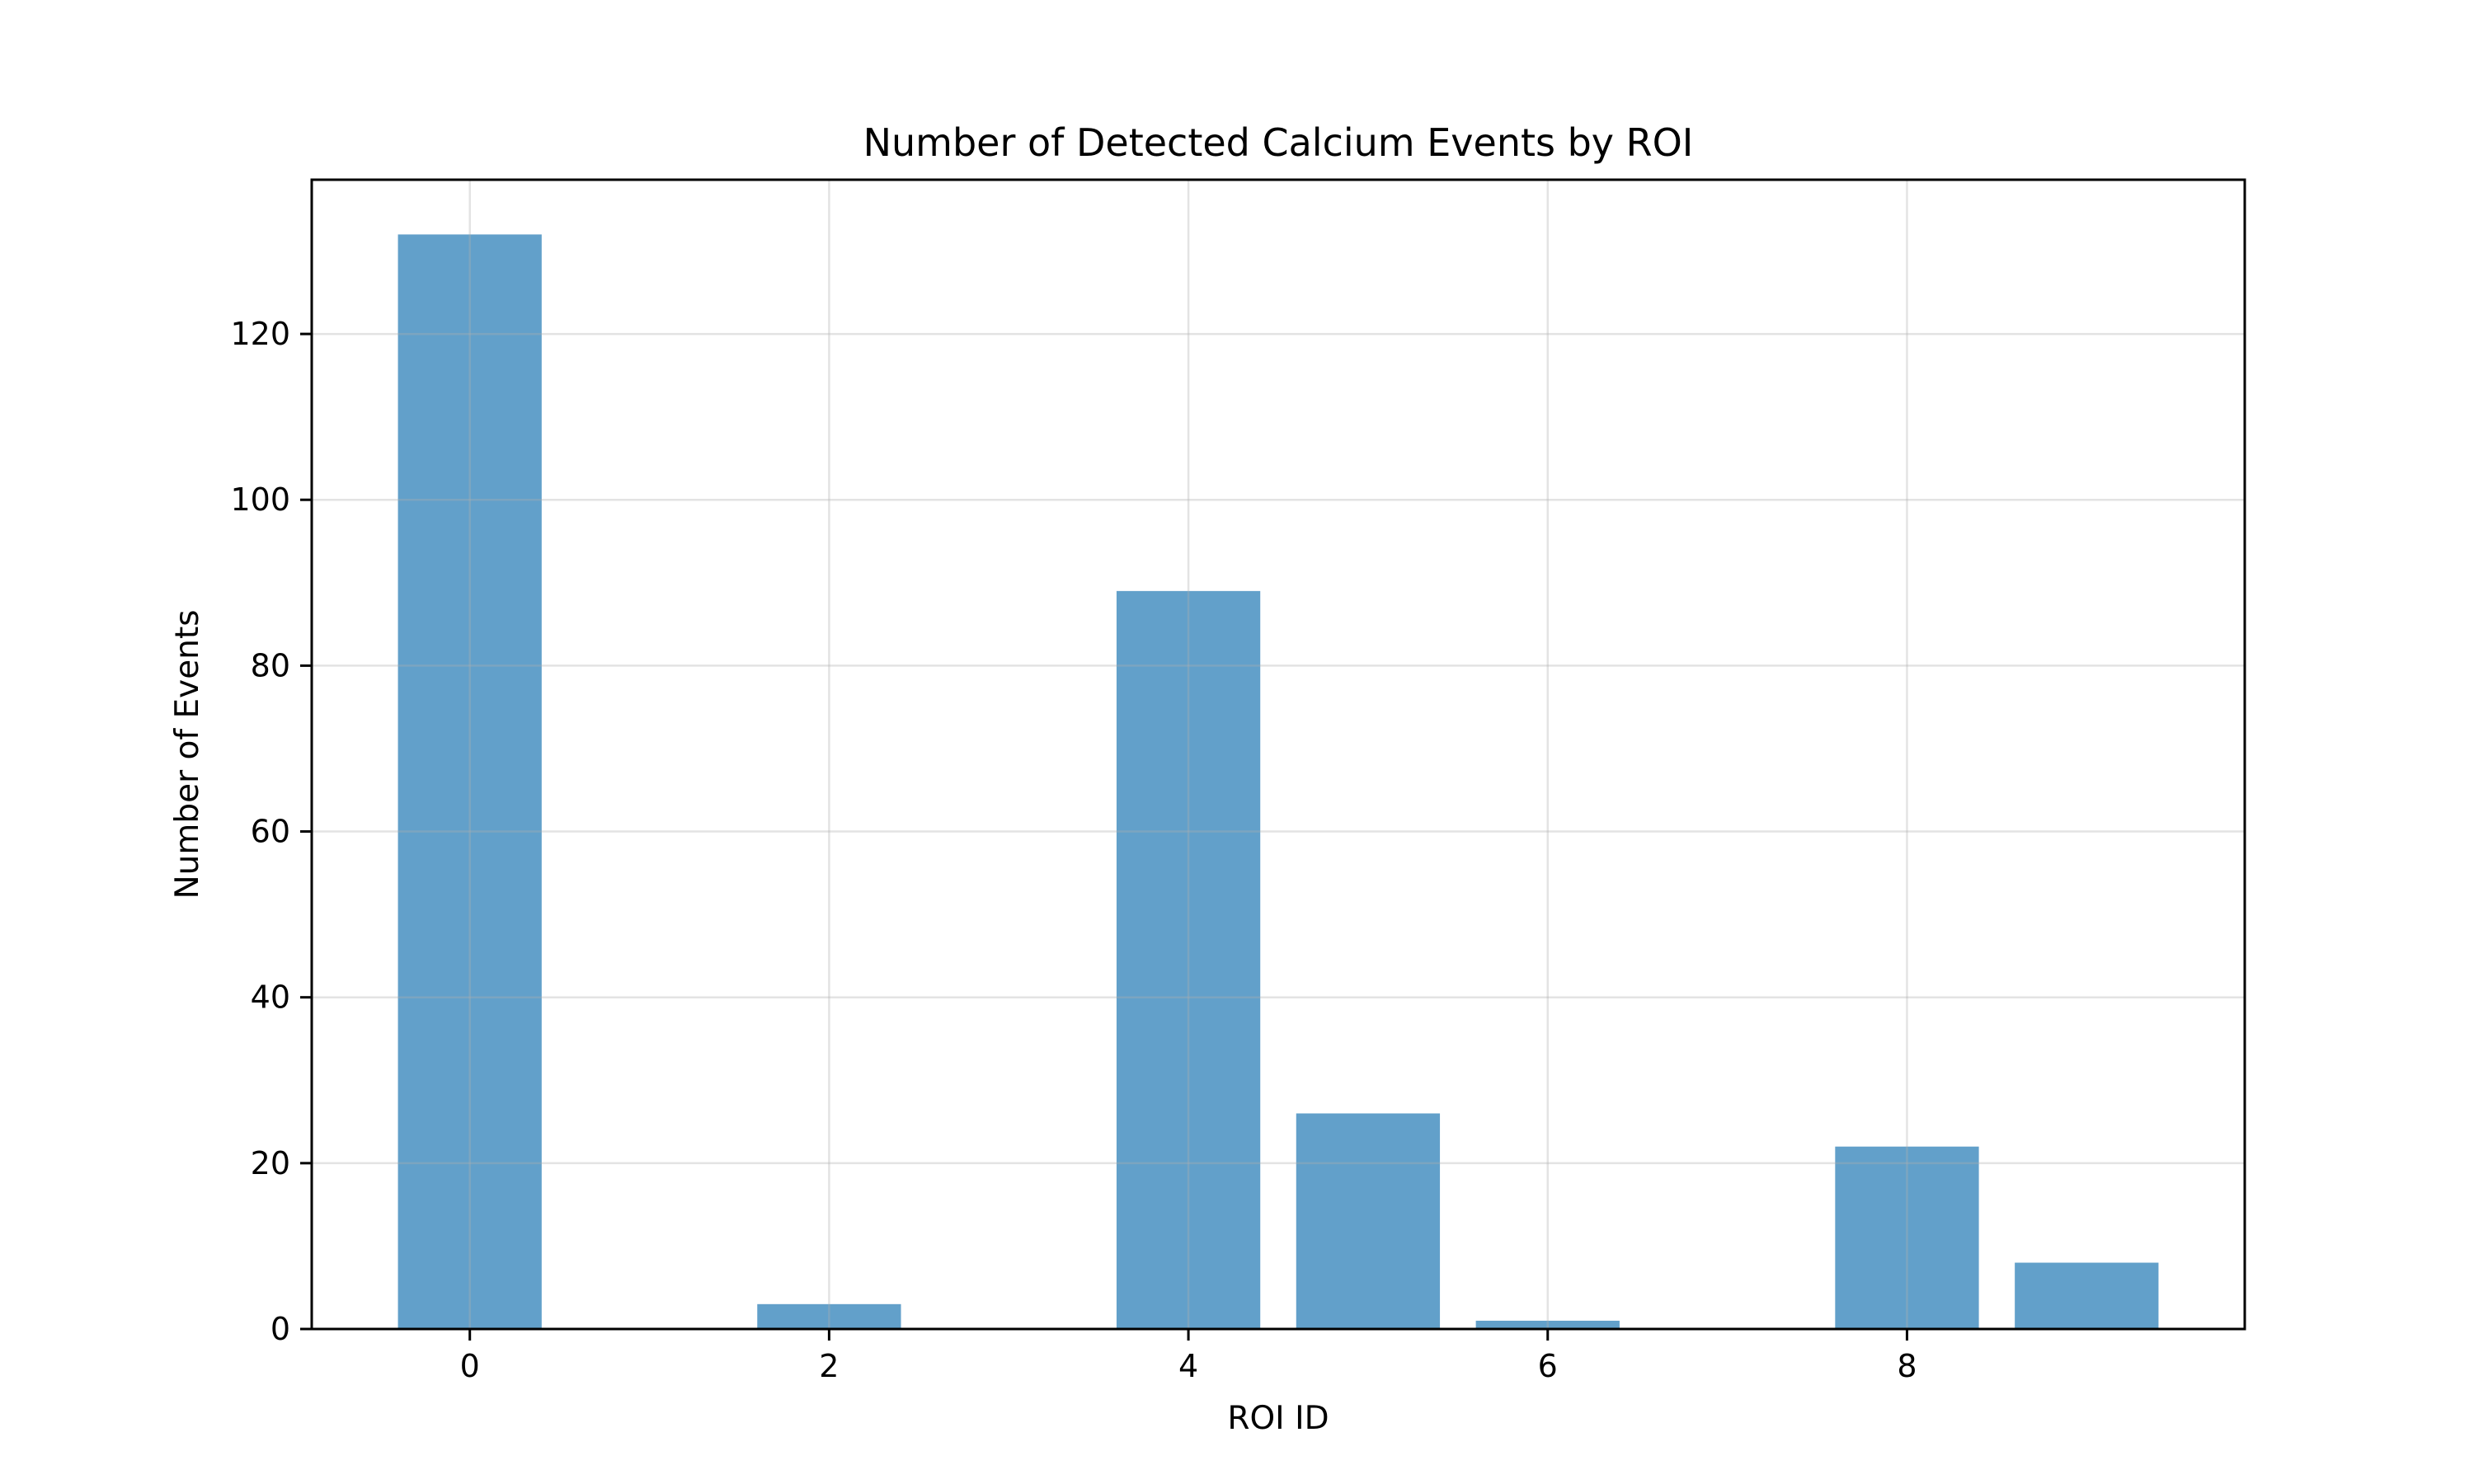 This screenshot has height=1484, width=2474. What do you see at coordinates (470, 1366) in the screenshot?
I see `x-tick-label: 0` at bounding box center [470, 1366].